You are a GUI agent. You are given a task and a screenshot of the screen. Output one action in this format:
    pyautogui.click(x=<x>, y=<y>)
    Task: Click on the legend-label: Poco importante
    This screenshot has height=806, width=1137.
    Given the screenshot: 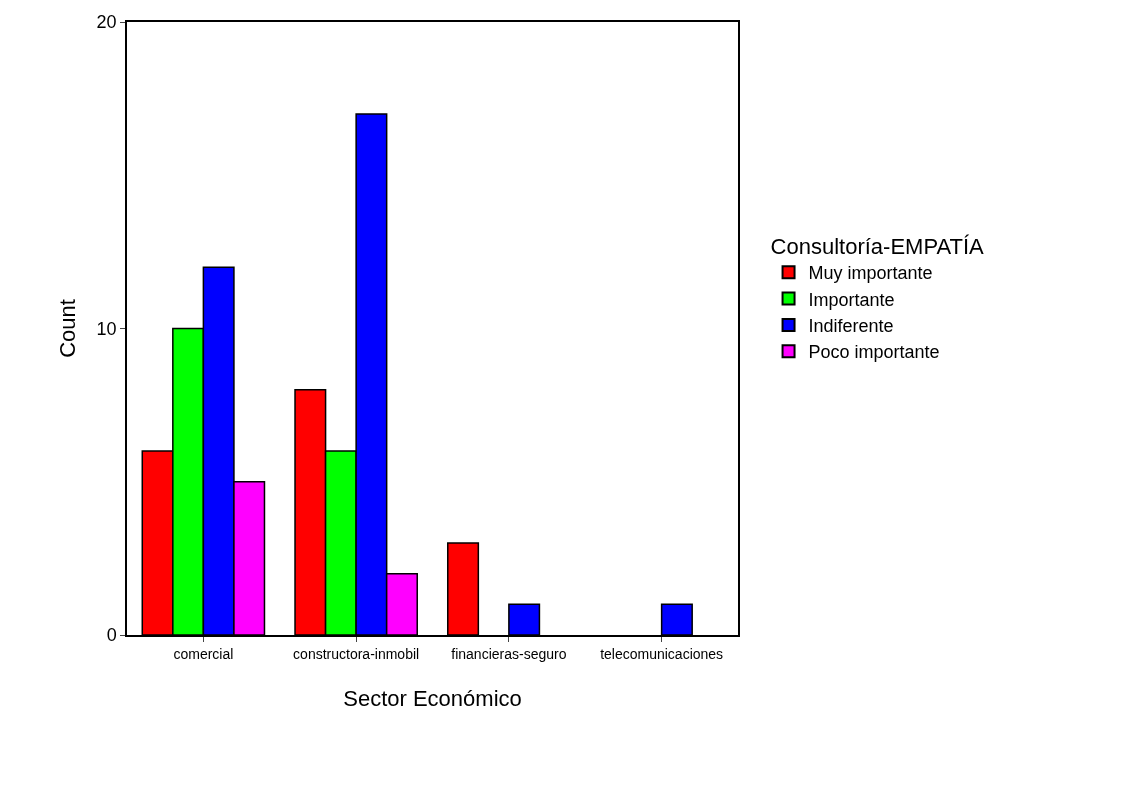 What is the action you would take?
    pyautogui.click(x=874, y=352)
    